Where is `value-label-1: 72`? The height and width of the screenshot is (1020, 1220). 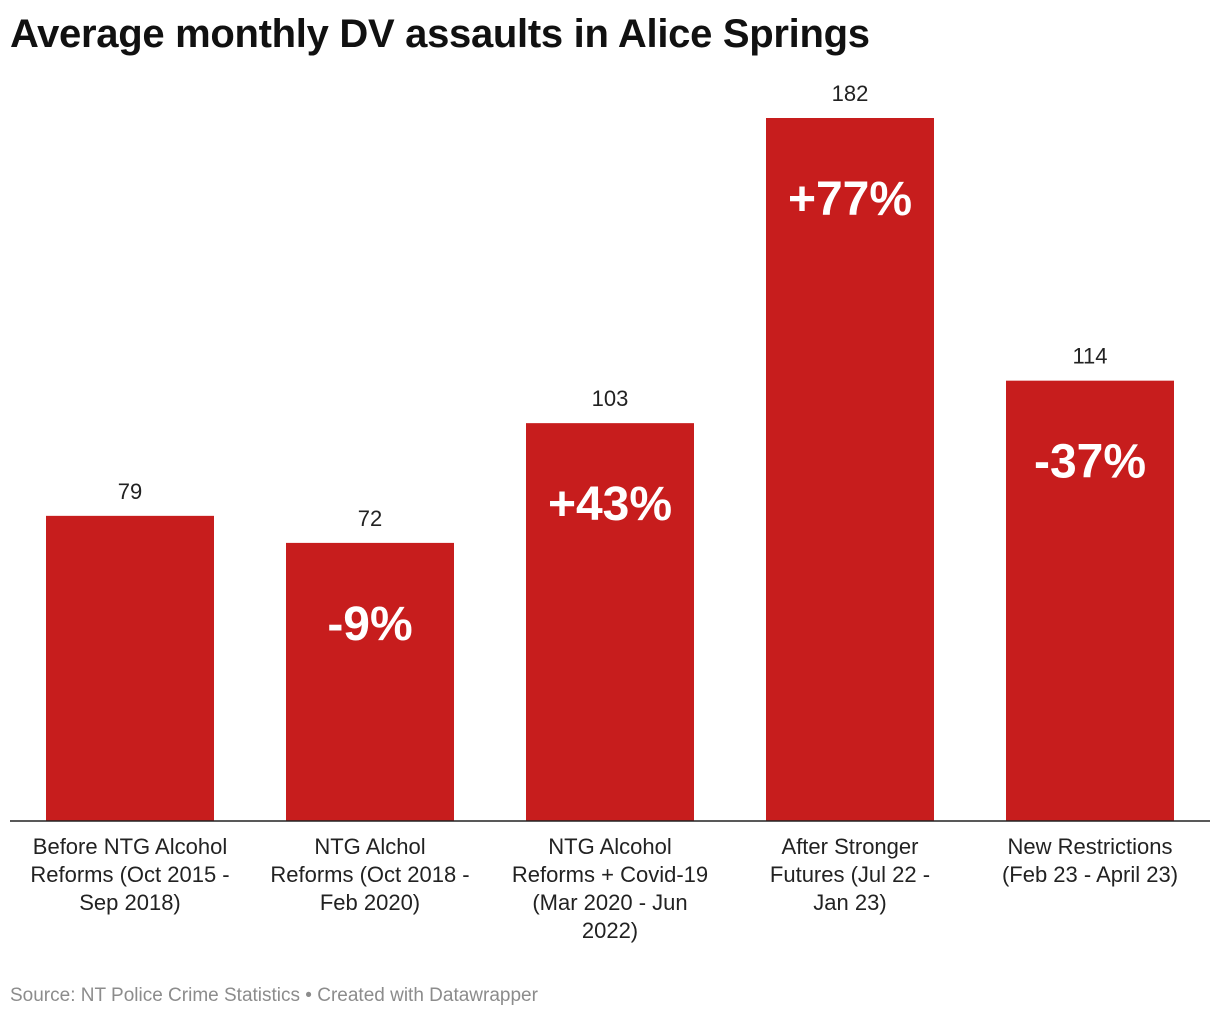 value-label-1: 72 is located at coordinates (370, 518).